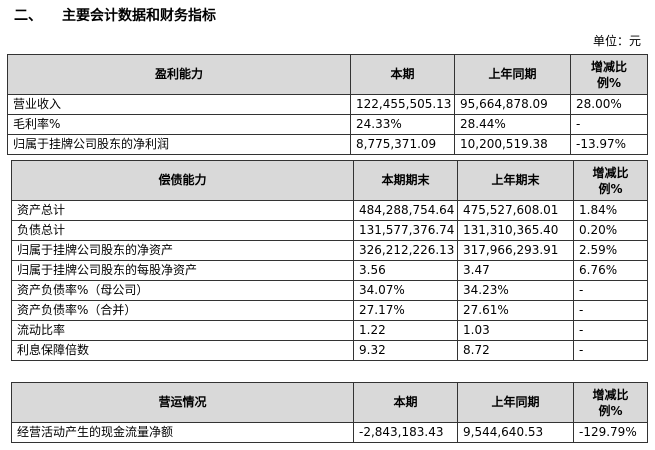 This screenshot has width=655, height=450. I want to click on row-label: 经营活动产生的现金流量净额, so click(182, 432).